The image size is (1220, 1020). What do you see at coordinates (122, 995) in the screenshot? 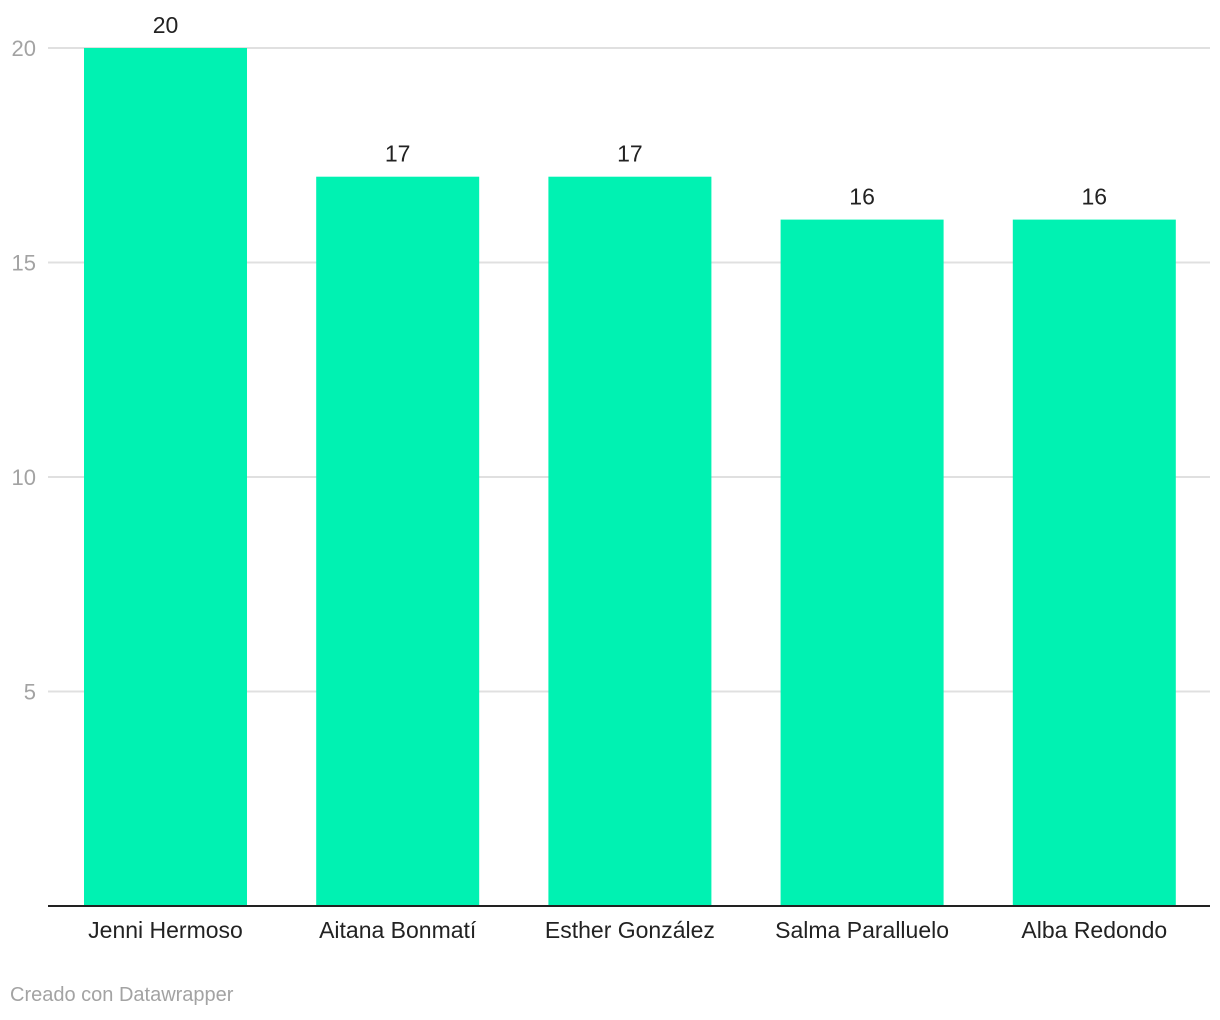
I see `credit-text: Creado con Datawrapper` at bounding box center [122, 995].